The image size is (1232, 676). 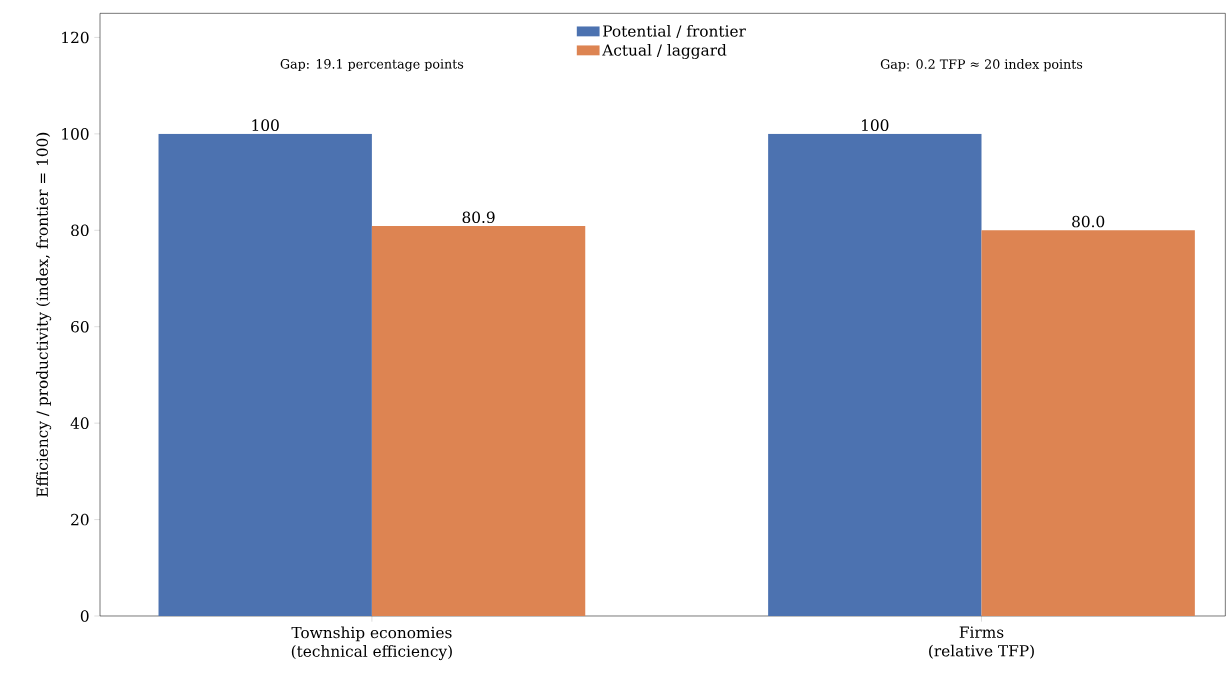 I want to click on annotation: Gap: 19.1 percentage points, so click(x=372, y=65).